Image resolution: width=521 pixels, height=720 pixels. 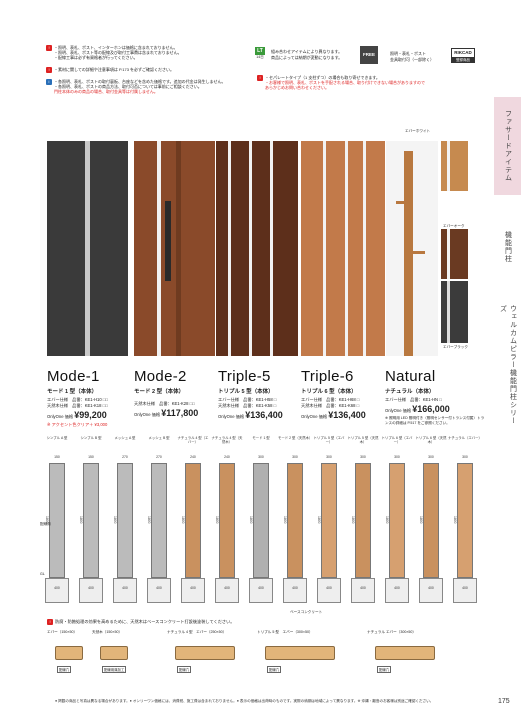 I want to click on drawing-label: メッシュ A 型, so click(x=125, y=438).